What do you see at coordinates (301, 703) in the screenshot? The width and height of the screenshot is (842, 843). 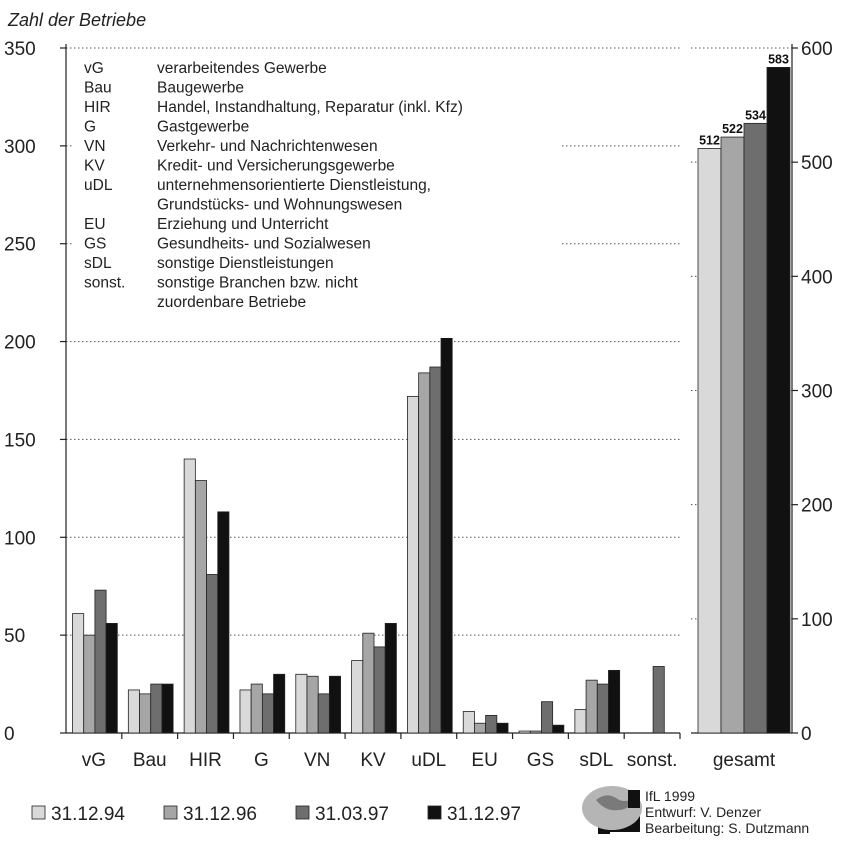 I see `bar-VN-31.12.94` at bounding box center [301, 703].